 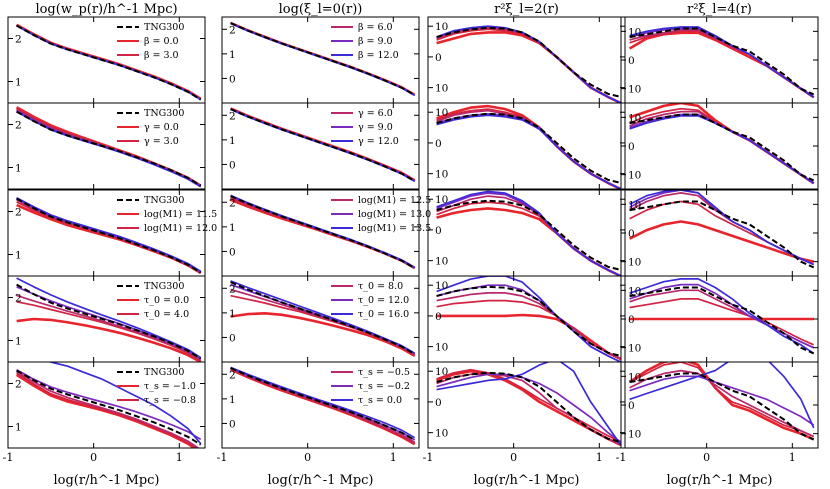 I want to click on legend-label: τ_0 = 4.0, so click(x=166, y=314).